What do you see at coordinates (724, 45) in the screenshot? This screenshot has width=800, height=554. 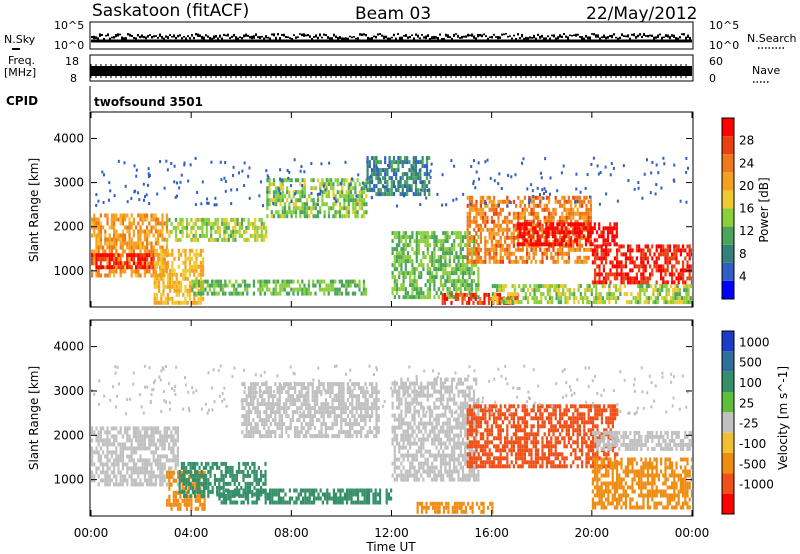 I see `noise-tick-low-right: 10^0` at bounding box center [724, 45].